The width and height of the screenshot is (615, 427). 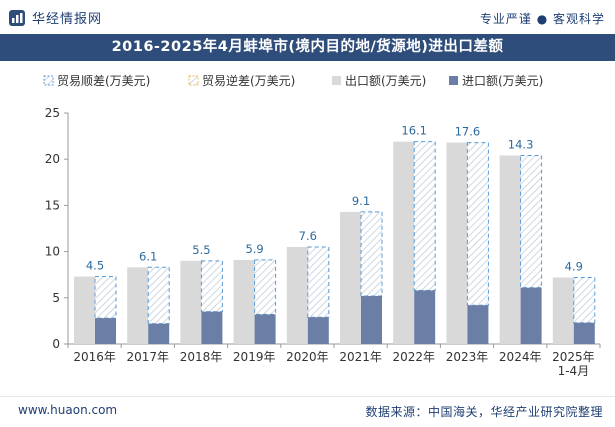 I want to click on huajing-logo-icon, so click(x=17, y=17).